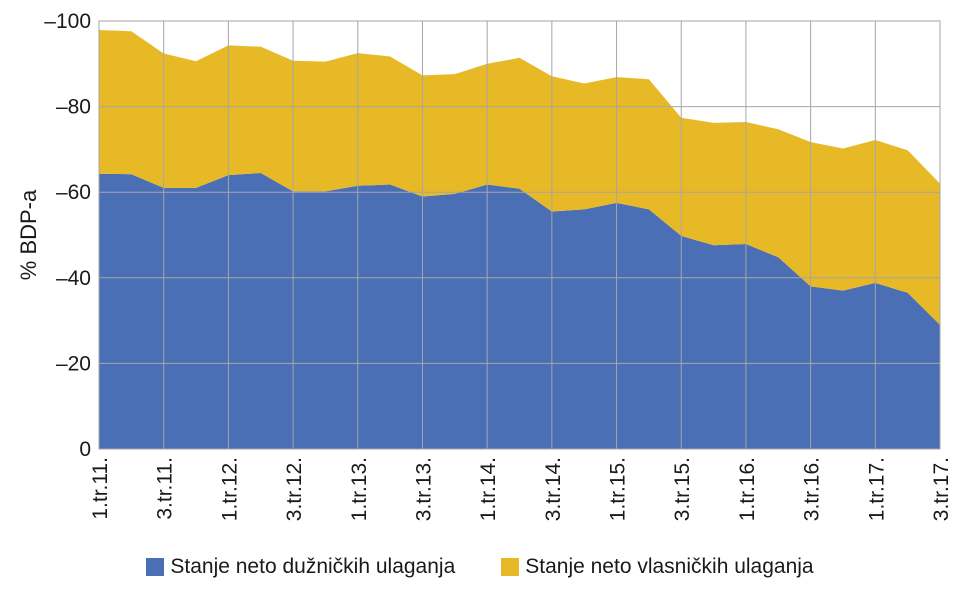  What do you see at coordinates (682, 489) in the screenshot?
I see `x-tick-label: 3.tr.15.` at bounding box center [682, 489].